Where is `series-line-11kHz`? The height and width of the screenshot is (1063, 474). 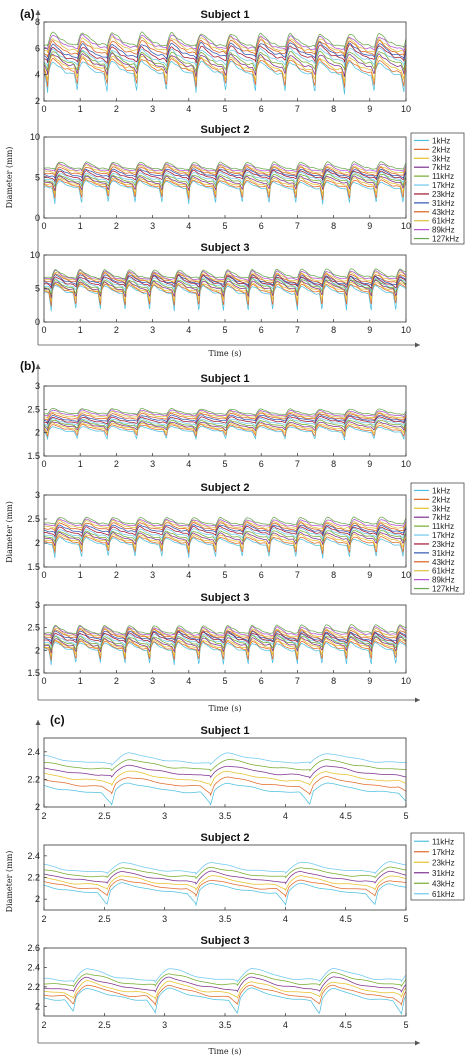
series-line-11kHz is located at coordinates (225, 794).